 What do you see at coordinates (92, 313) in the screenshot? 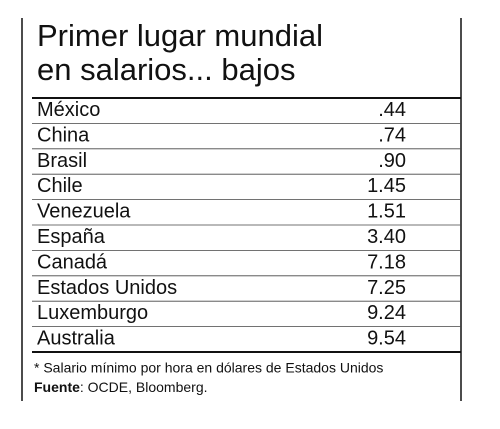
I see `country: Luxemburgo` at bounding box center [92, 313].